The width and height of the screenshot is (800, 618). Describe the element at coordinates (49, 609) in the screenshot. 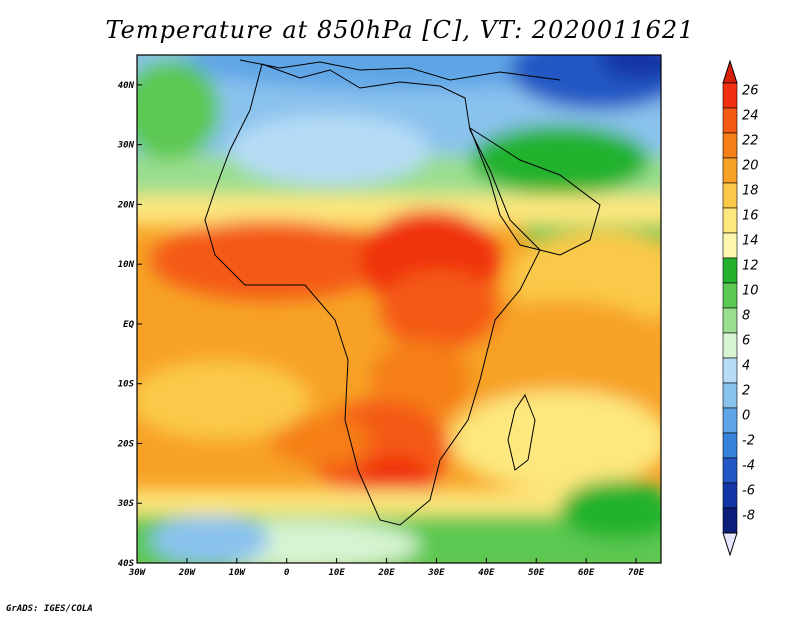

I see `grads-credit: GrADS: IGES/COLA` at that location.